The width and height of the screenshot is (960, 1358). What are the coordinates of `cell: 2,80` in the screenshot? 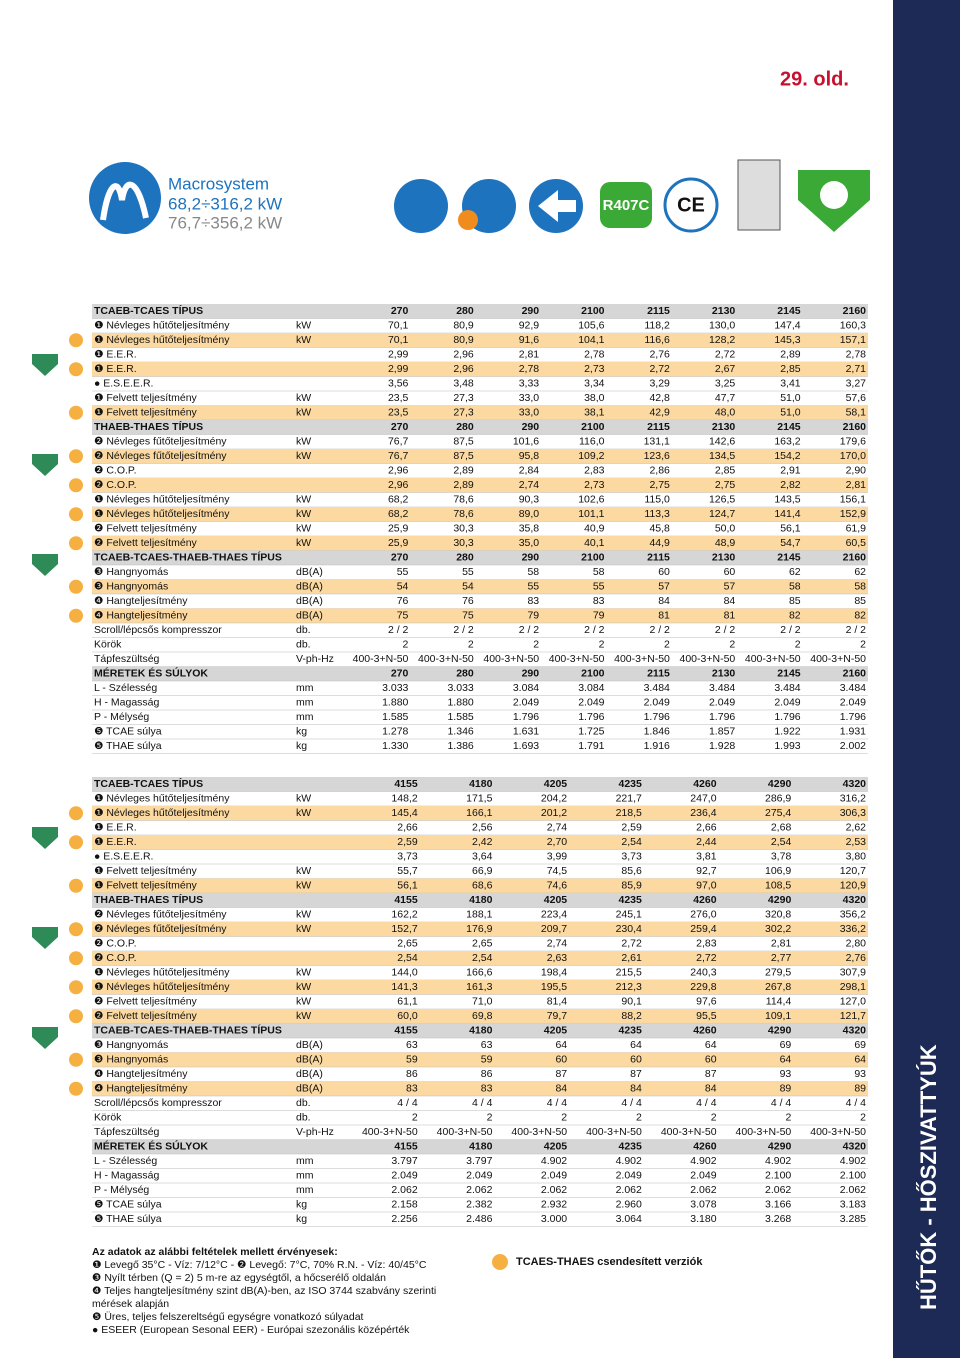 It's located at (856, 944).